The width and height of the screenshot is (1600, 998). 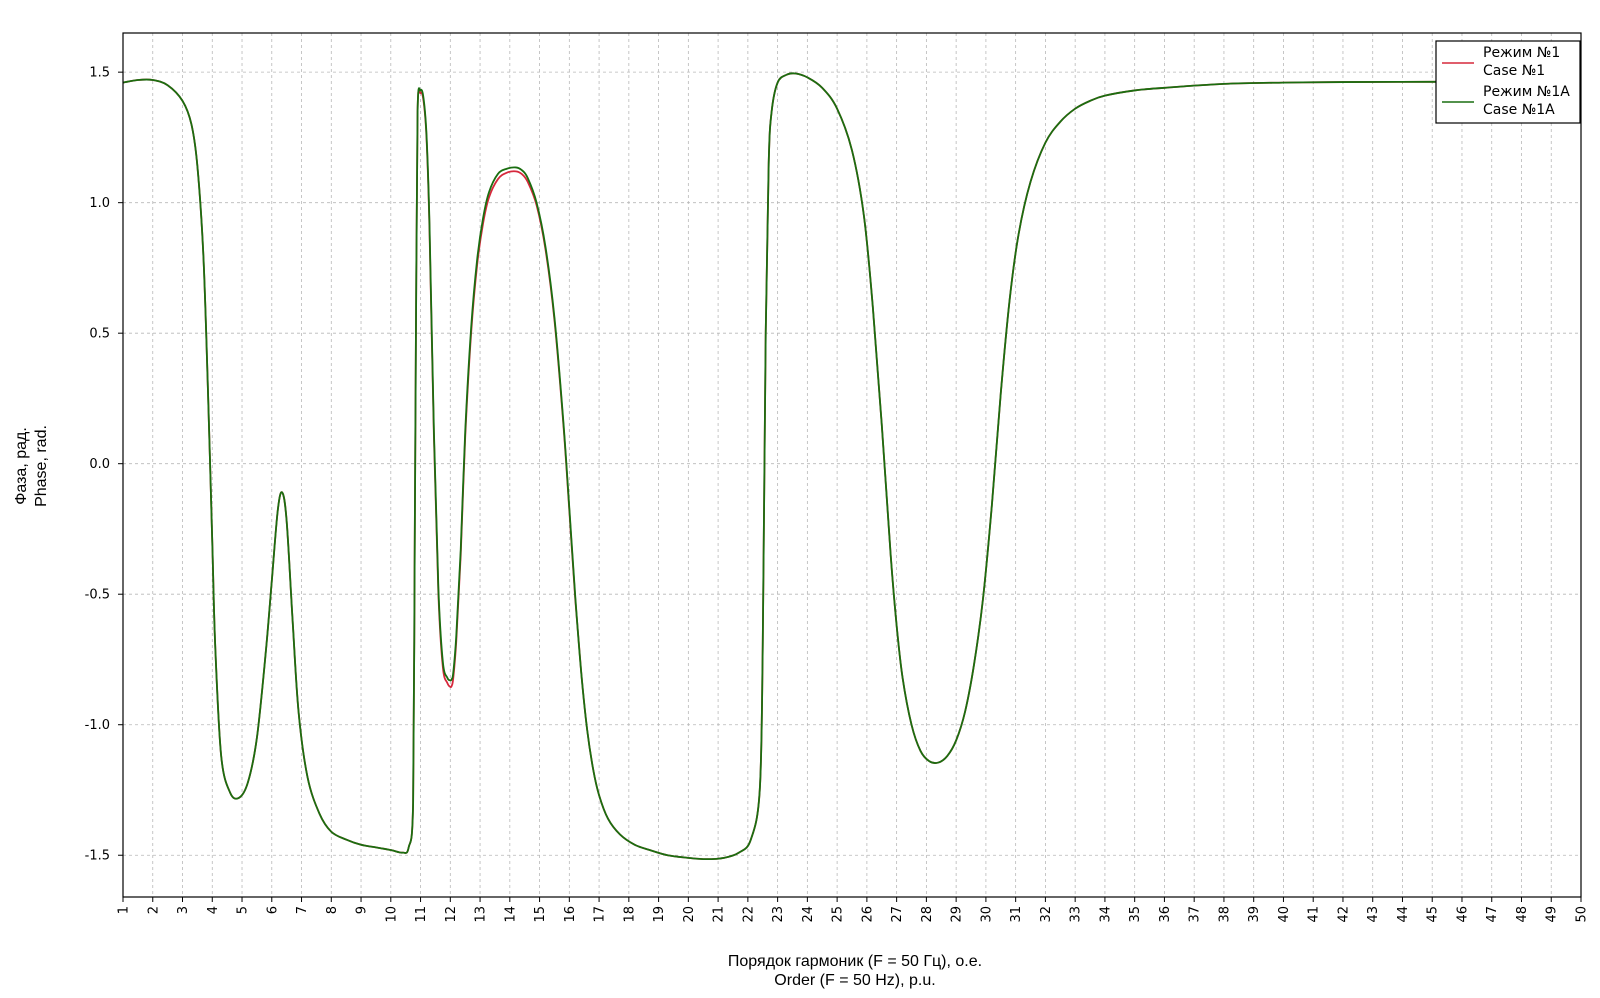 What do you see at coordinates (332, 910) in the screenshot?
I see `x-tick-label: 8` at bounding box center [332, 910].